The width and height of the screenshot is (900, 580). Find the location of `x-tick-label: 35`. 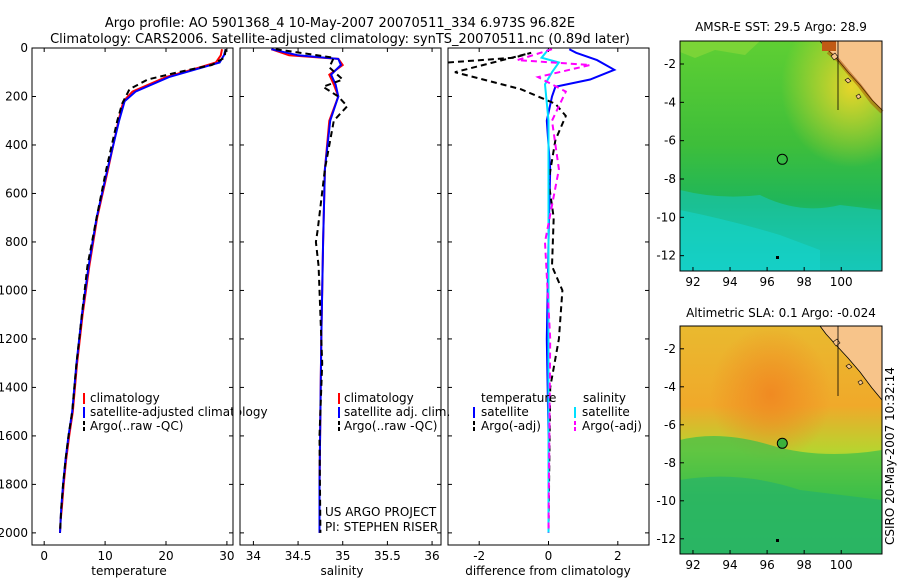

x-tick-label: 35 is located at coordinates (342, 556).